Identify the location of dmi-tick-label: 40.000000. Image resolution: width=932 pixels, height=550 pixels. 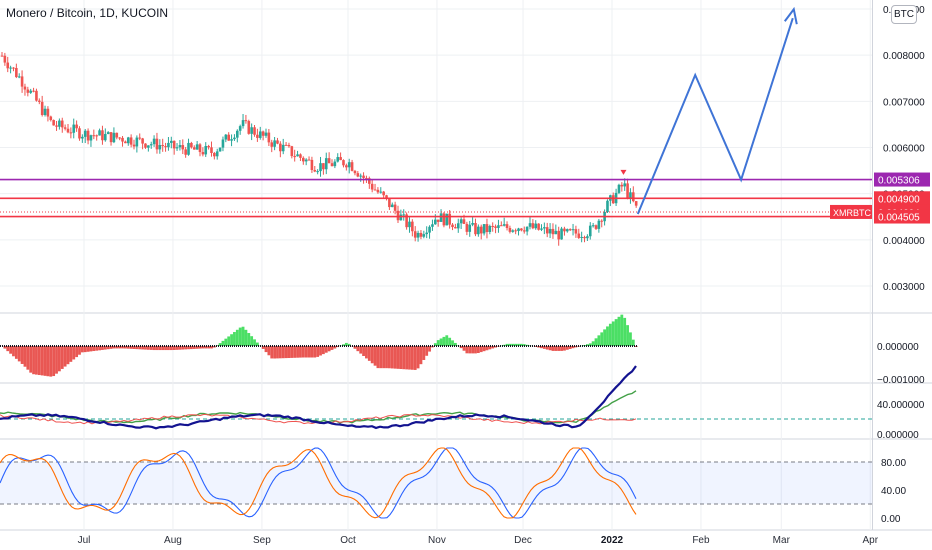
(901, 405).